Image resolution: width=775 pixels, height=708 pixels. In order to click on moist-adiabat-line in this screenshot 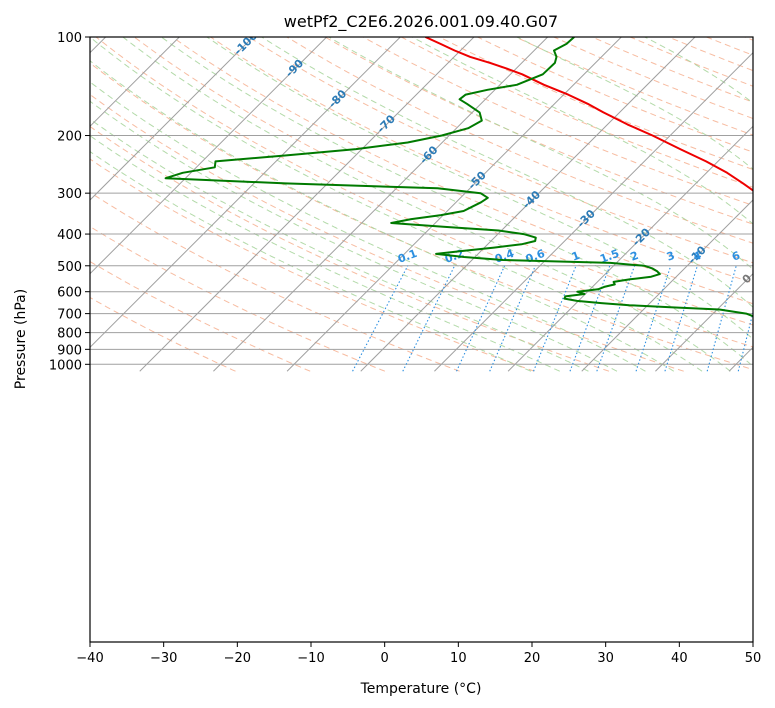, I will do `click(582, 131)`.